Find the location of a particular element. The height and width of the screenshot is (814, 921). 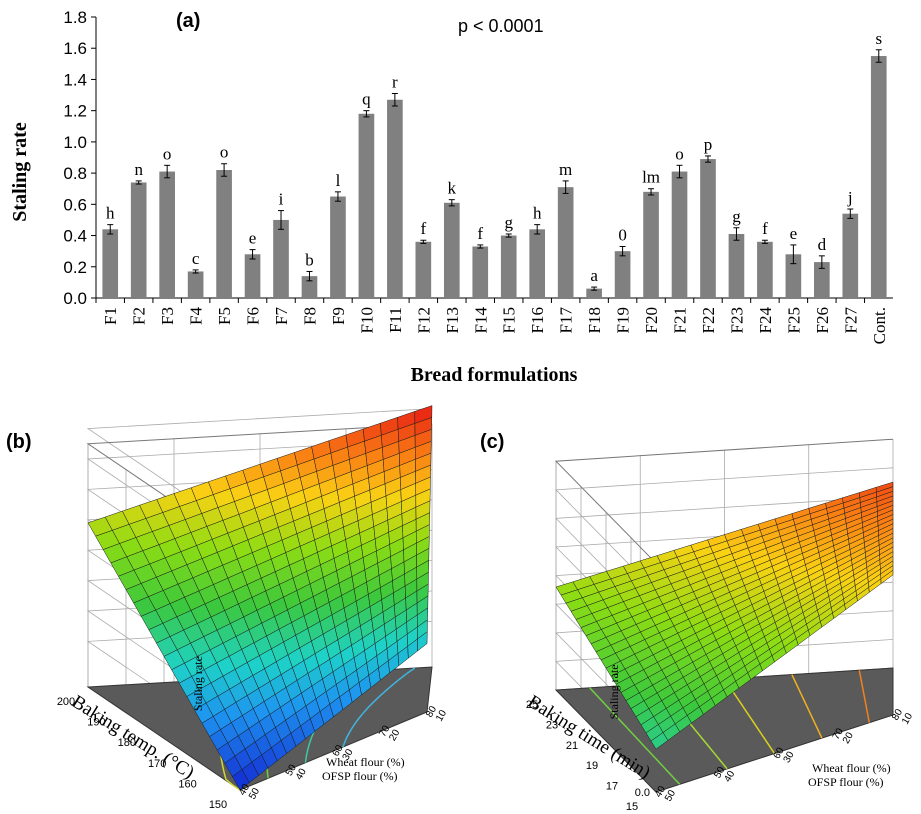

x-tick-label-wheat: 80 is located at coordinates (897, 715).